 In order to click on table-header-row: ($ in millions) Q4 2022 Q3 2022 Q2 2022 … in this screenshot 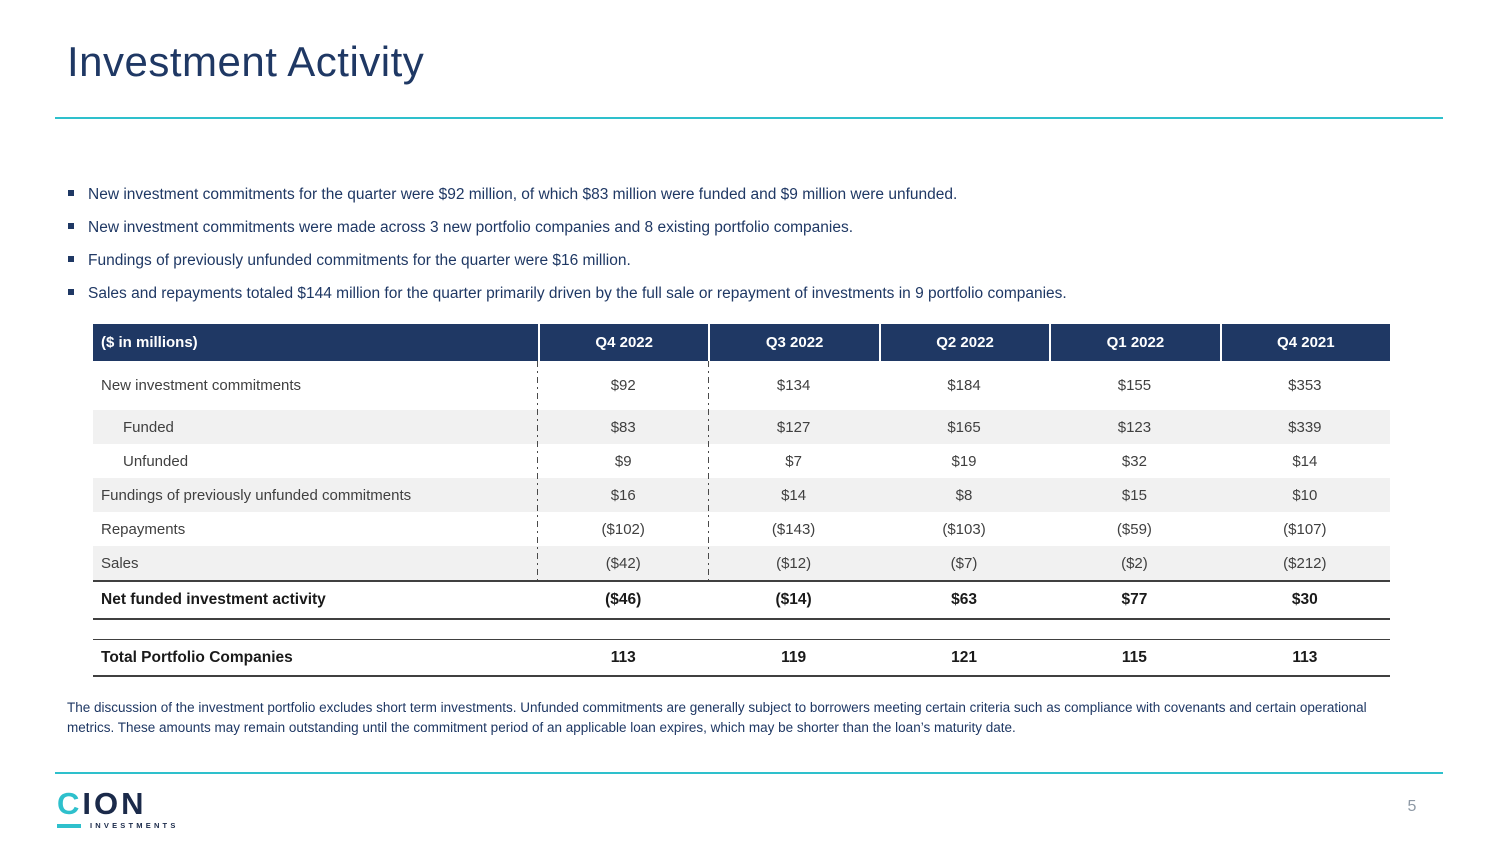, I will do `click(742, 342)`.